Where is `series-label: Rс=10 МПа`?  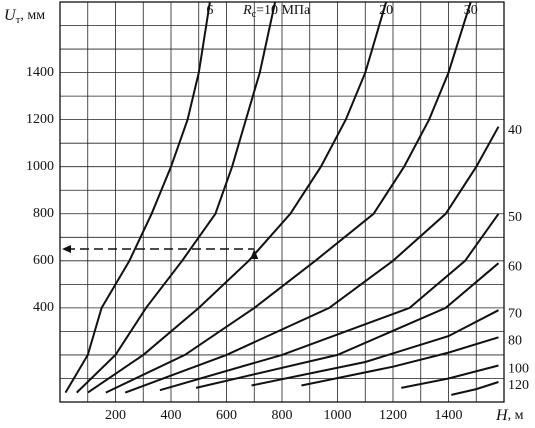 series-label: Rс=10 МПа is located at coordinates (276, 11).